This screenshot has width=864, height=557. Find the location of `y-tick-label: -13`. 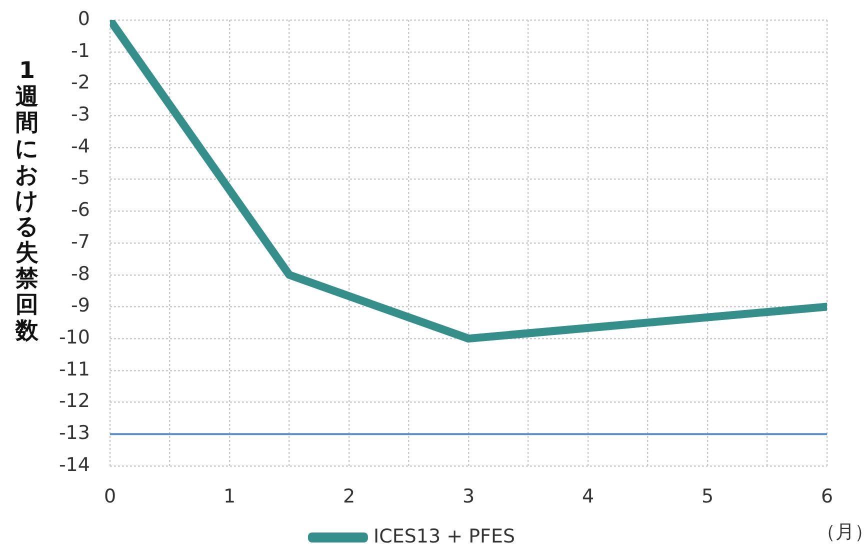

y-tick-label: -13 is located at coordinates (74, 433).